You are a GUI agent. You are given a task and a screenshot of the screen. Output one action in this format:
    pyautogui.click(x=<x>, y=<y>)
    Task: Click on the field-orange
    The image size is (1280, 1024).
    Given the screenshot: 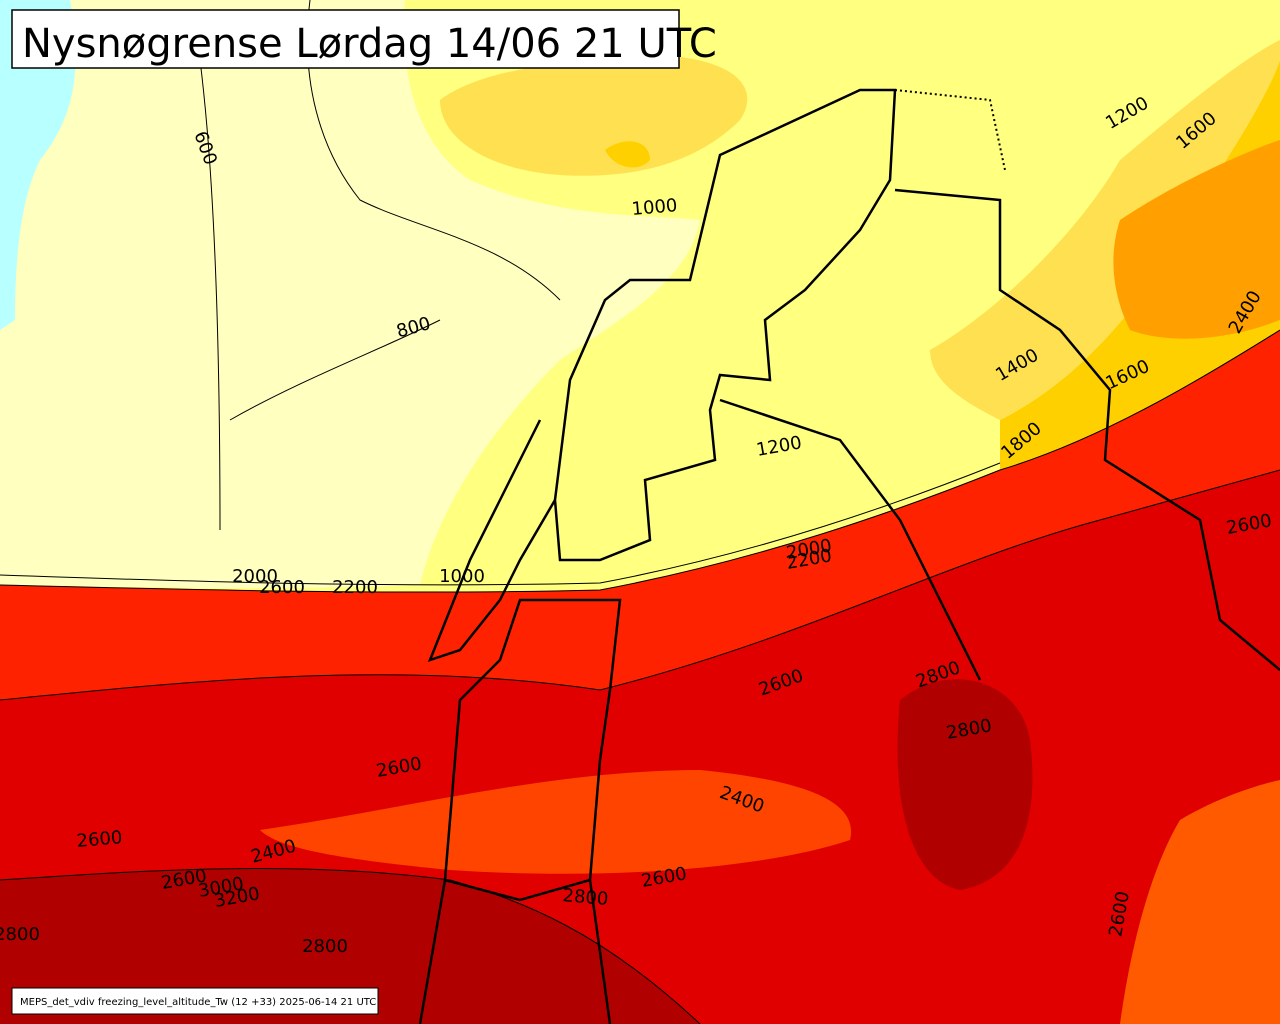 What is the action you would take?
    pyautogui.click(x=1196, y=239)
    